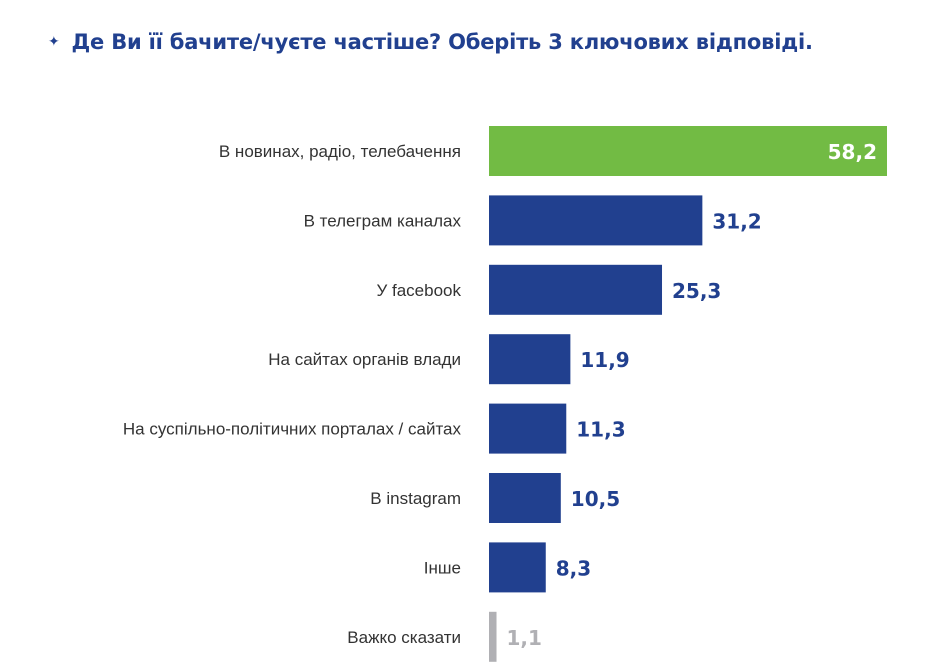 The width and height of the screenshot is (929, 672). I want to click on category-label: В instagram, so click(415, 498).